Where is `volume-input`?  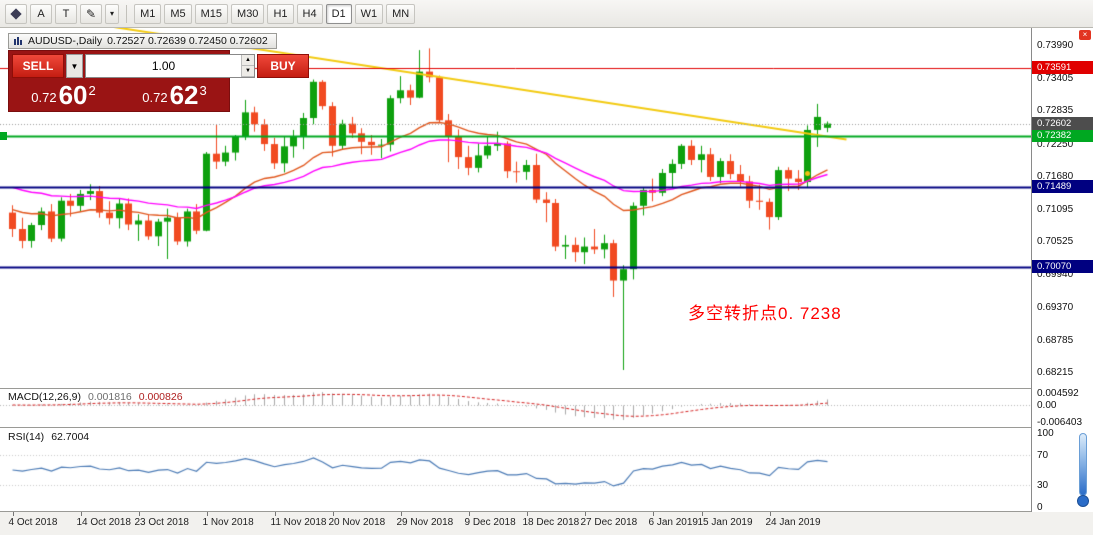 volume-input is located at coordinates (163, 66).